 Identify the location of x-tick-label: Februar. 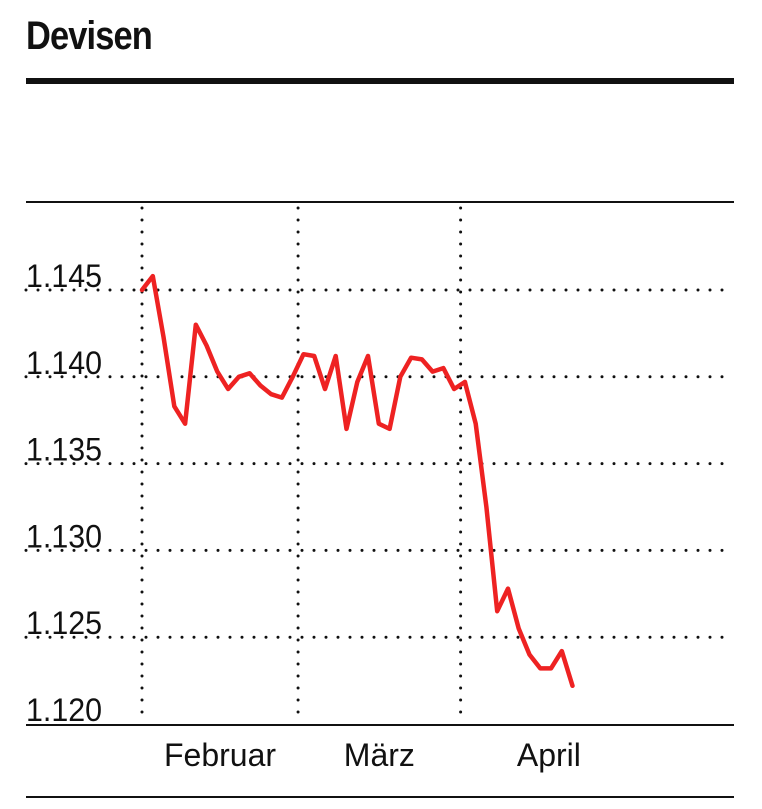
(220, 755).